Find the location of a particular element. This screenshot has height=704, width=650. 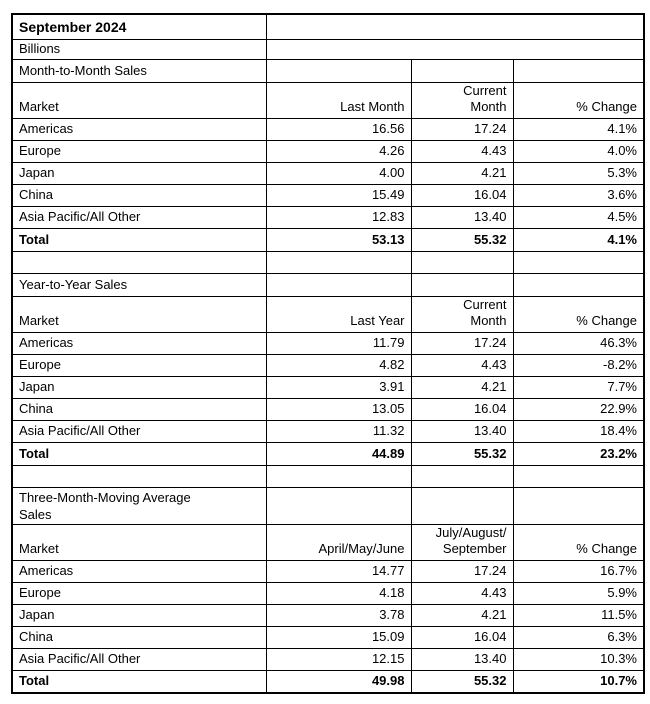

column-header-row: Market Last Month Current Month % Change is located at coordinates (328, 100).